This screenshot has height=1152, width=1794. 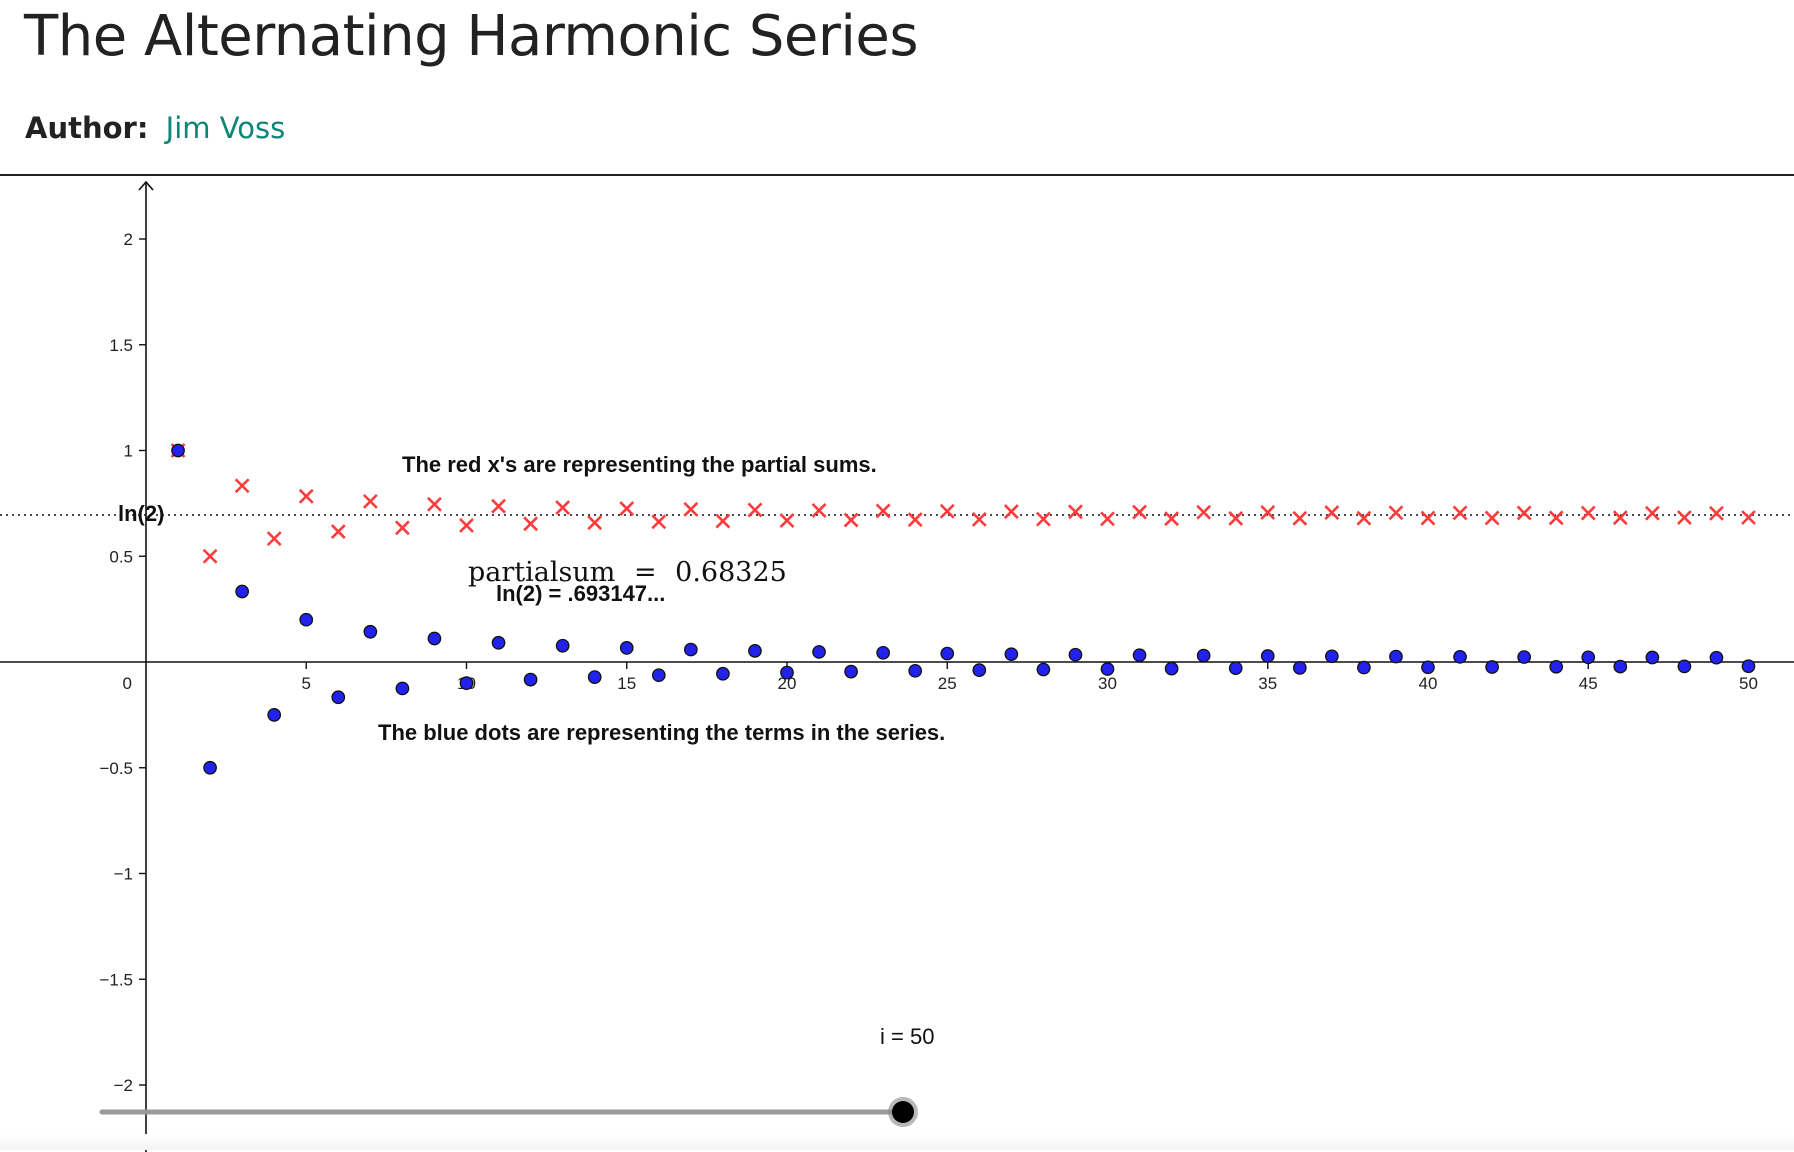 What do you see at coordinates (121, 345) in the screenshot?
I see `y-tick-label: 1.5` at bounding box center [121, 345].